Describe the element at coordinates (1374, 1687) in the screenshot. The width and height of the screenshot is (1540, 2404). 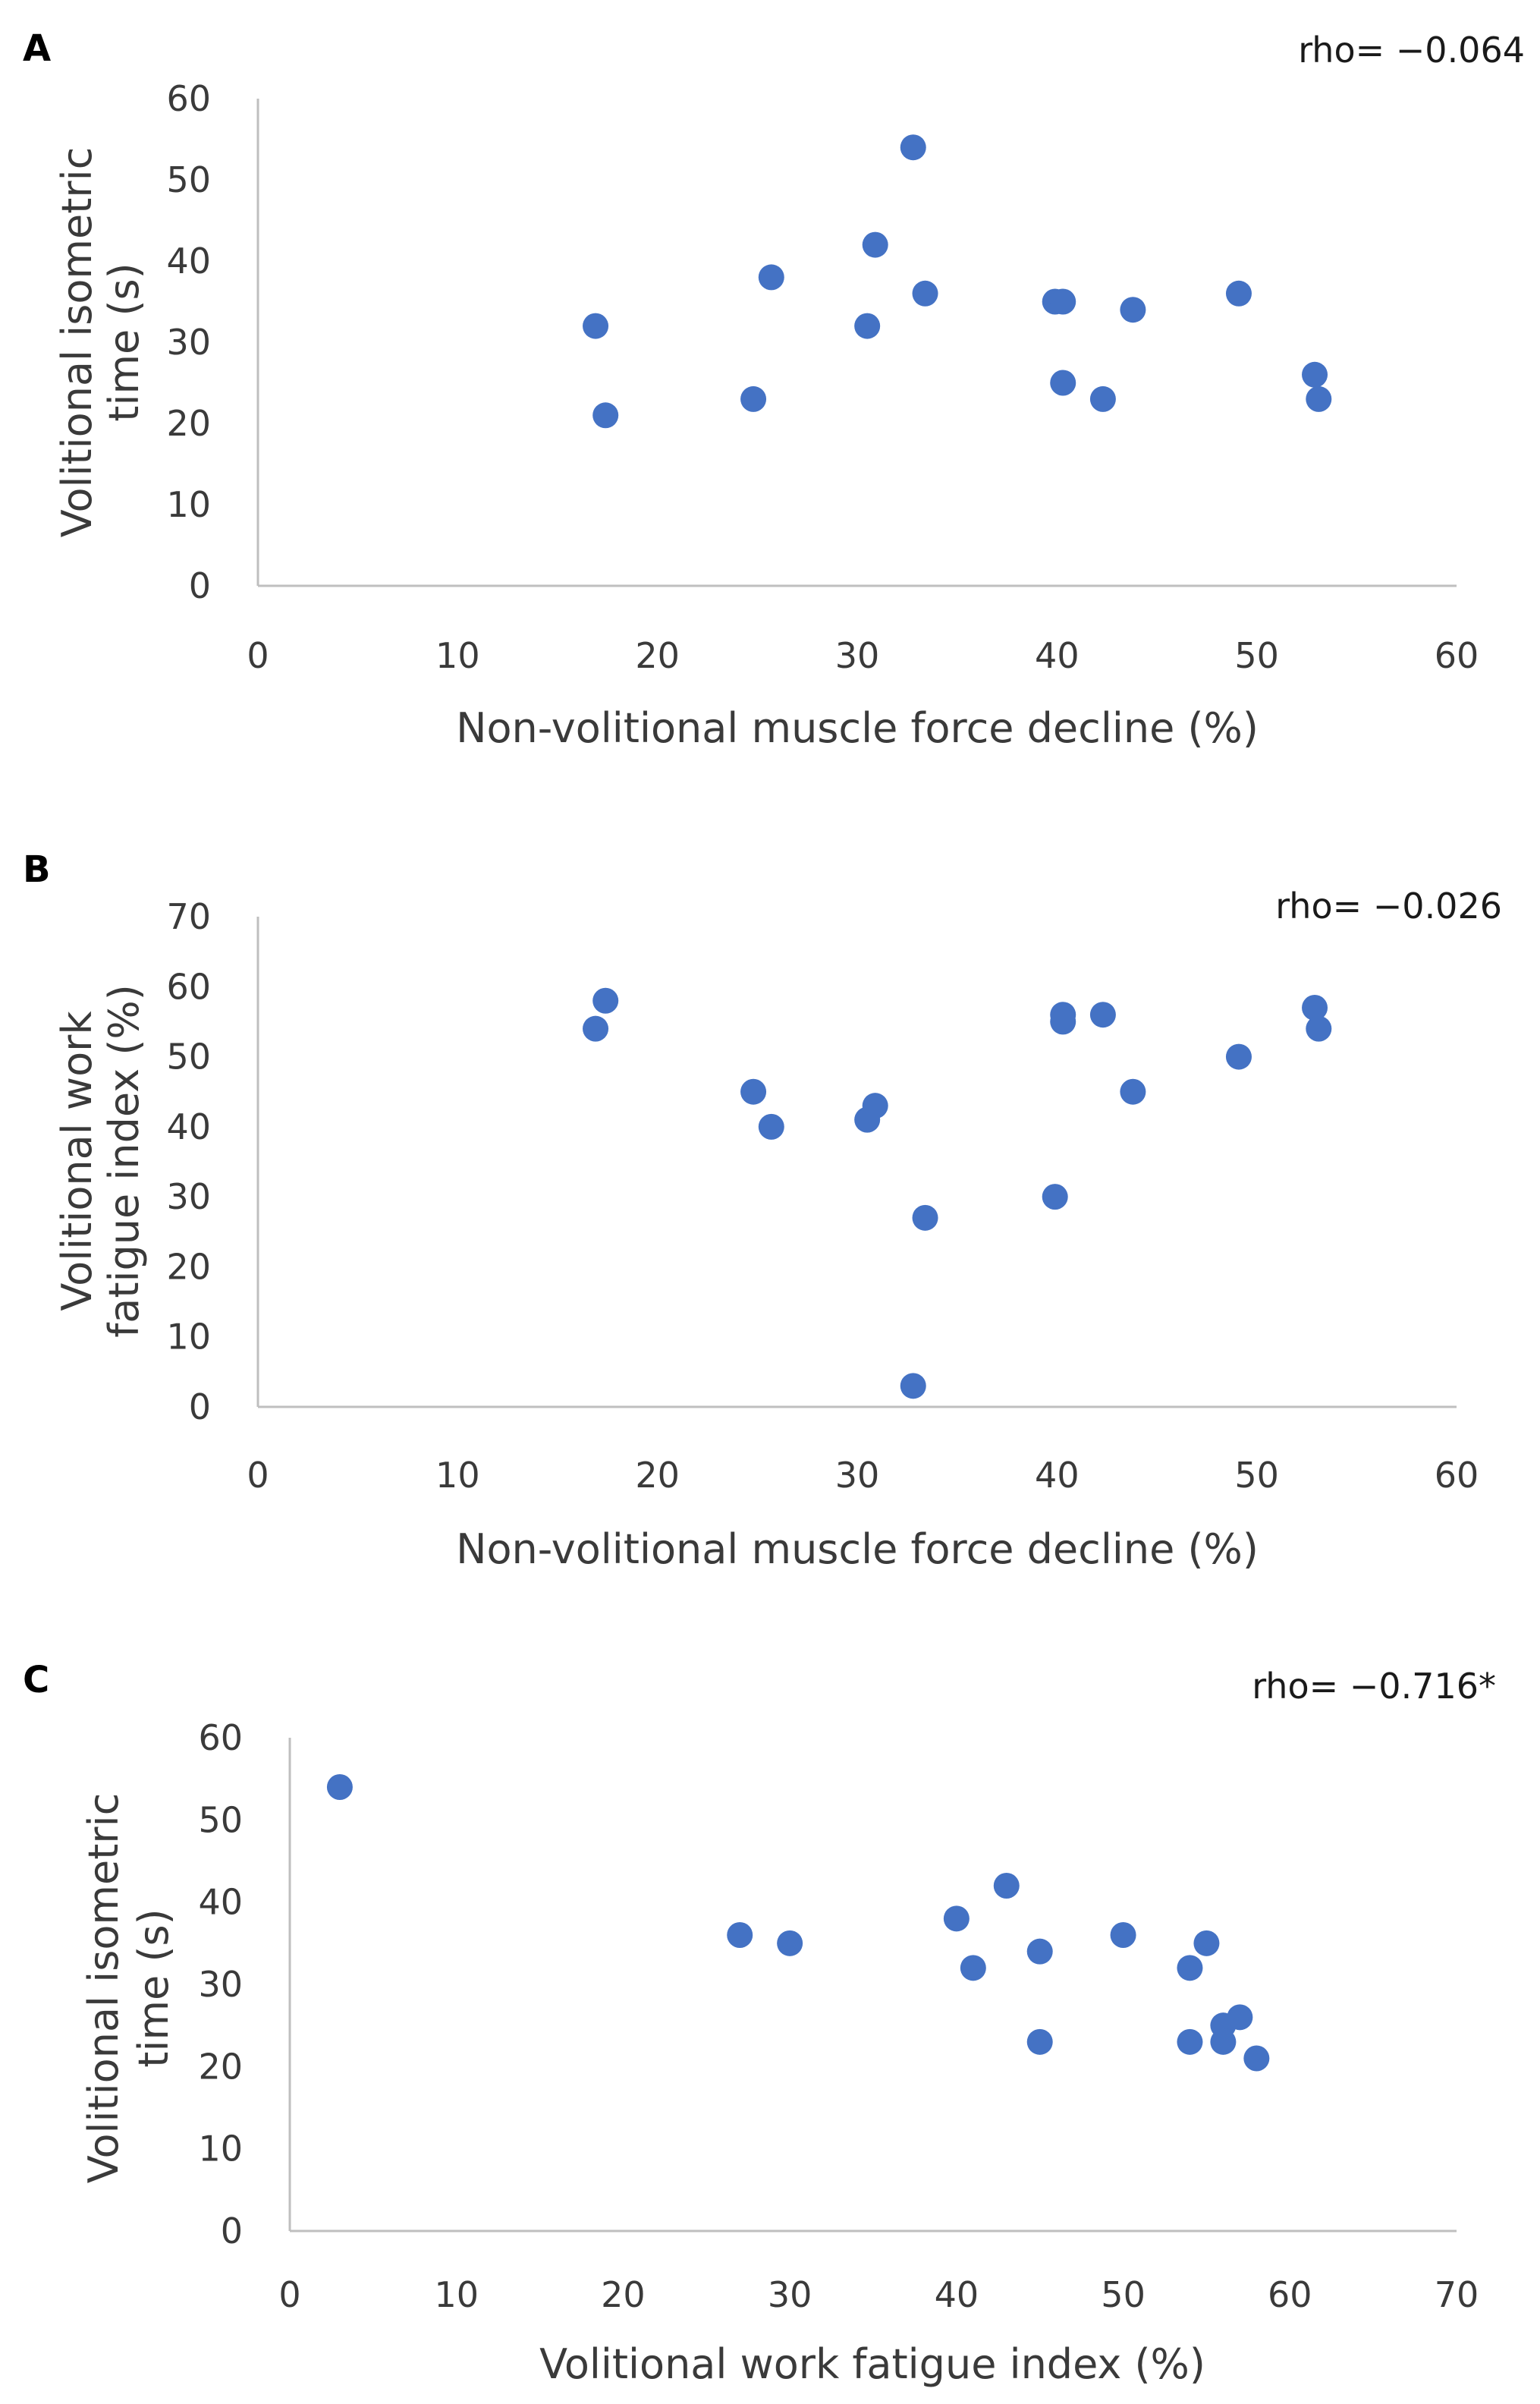
I see `rho-annotation-c: rho= −0.716*` at that location.